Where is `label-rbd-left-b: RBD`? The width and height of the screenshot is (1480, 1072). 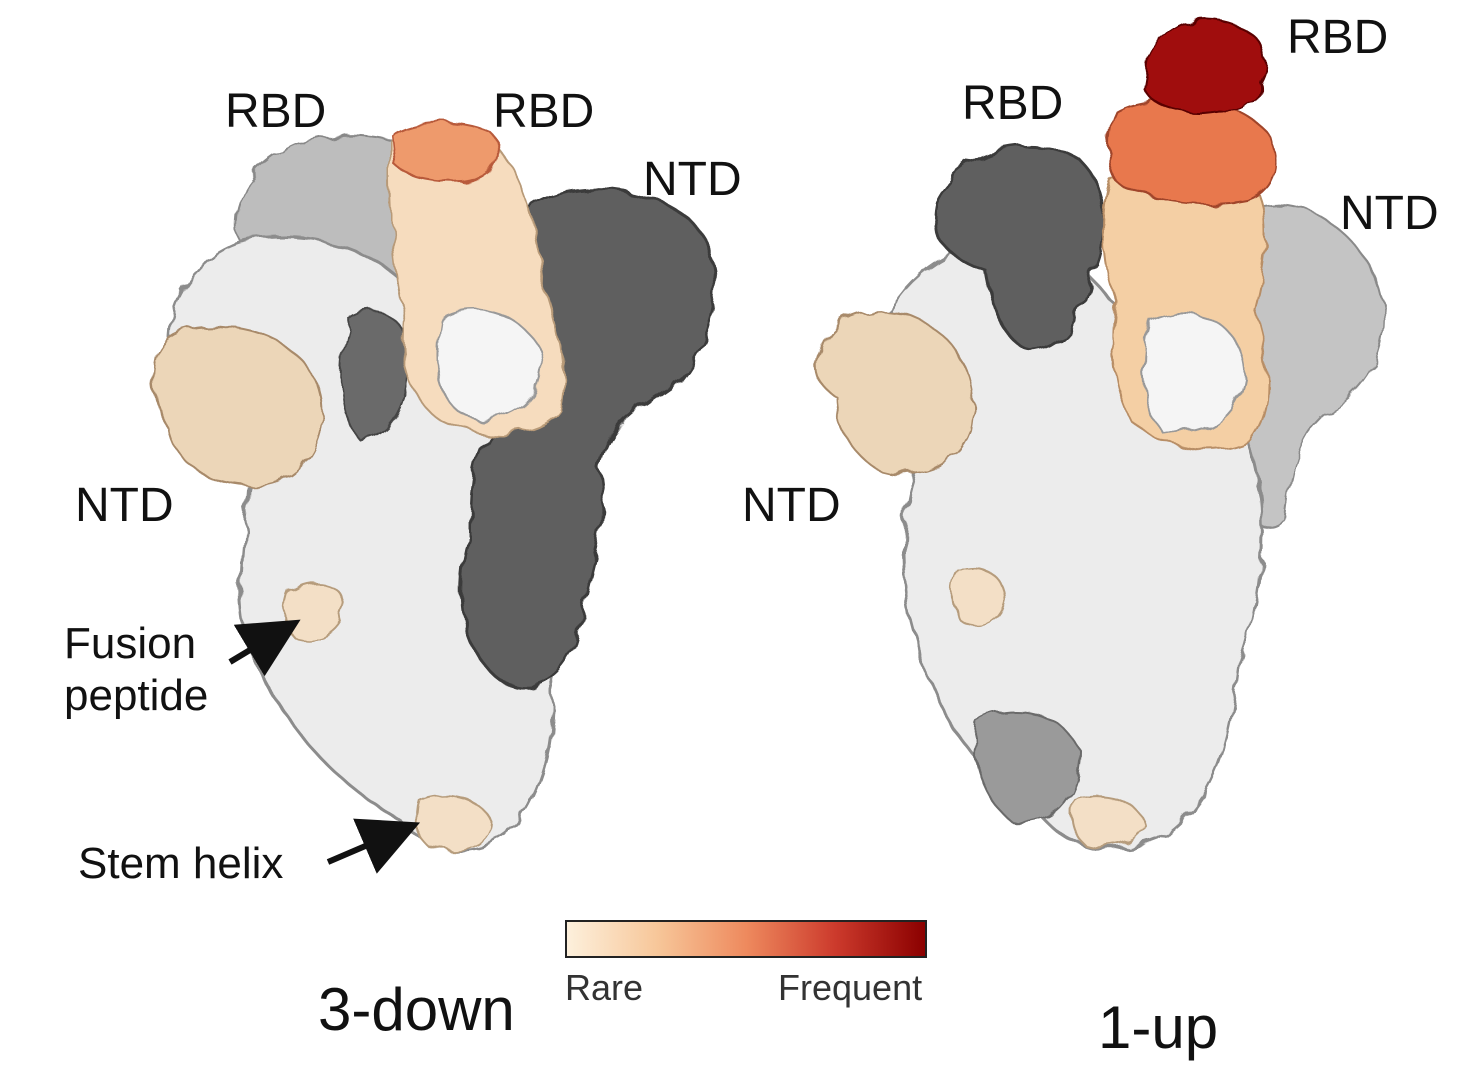
label-rbd-left-b: RBD is located at coordinates (544, 111).